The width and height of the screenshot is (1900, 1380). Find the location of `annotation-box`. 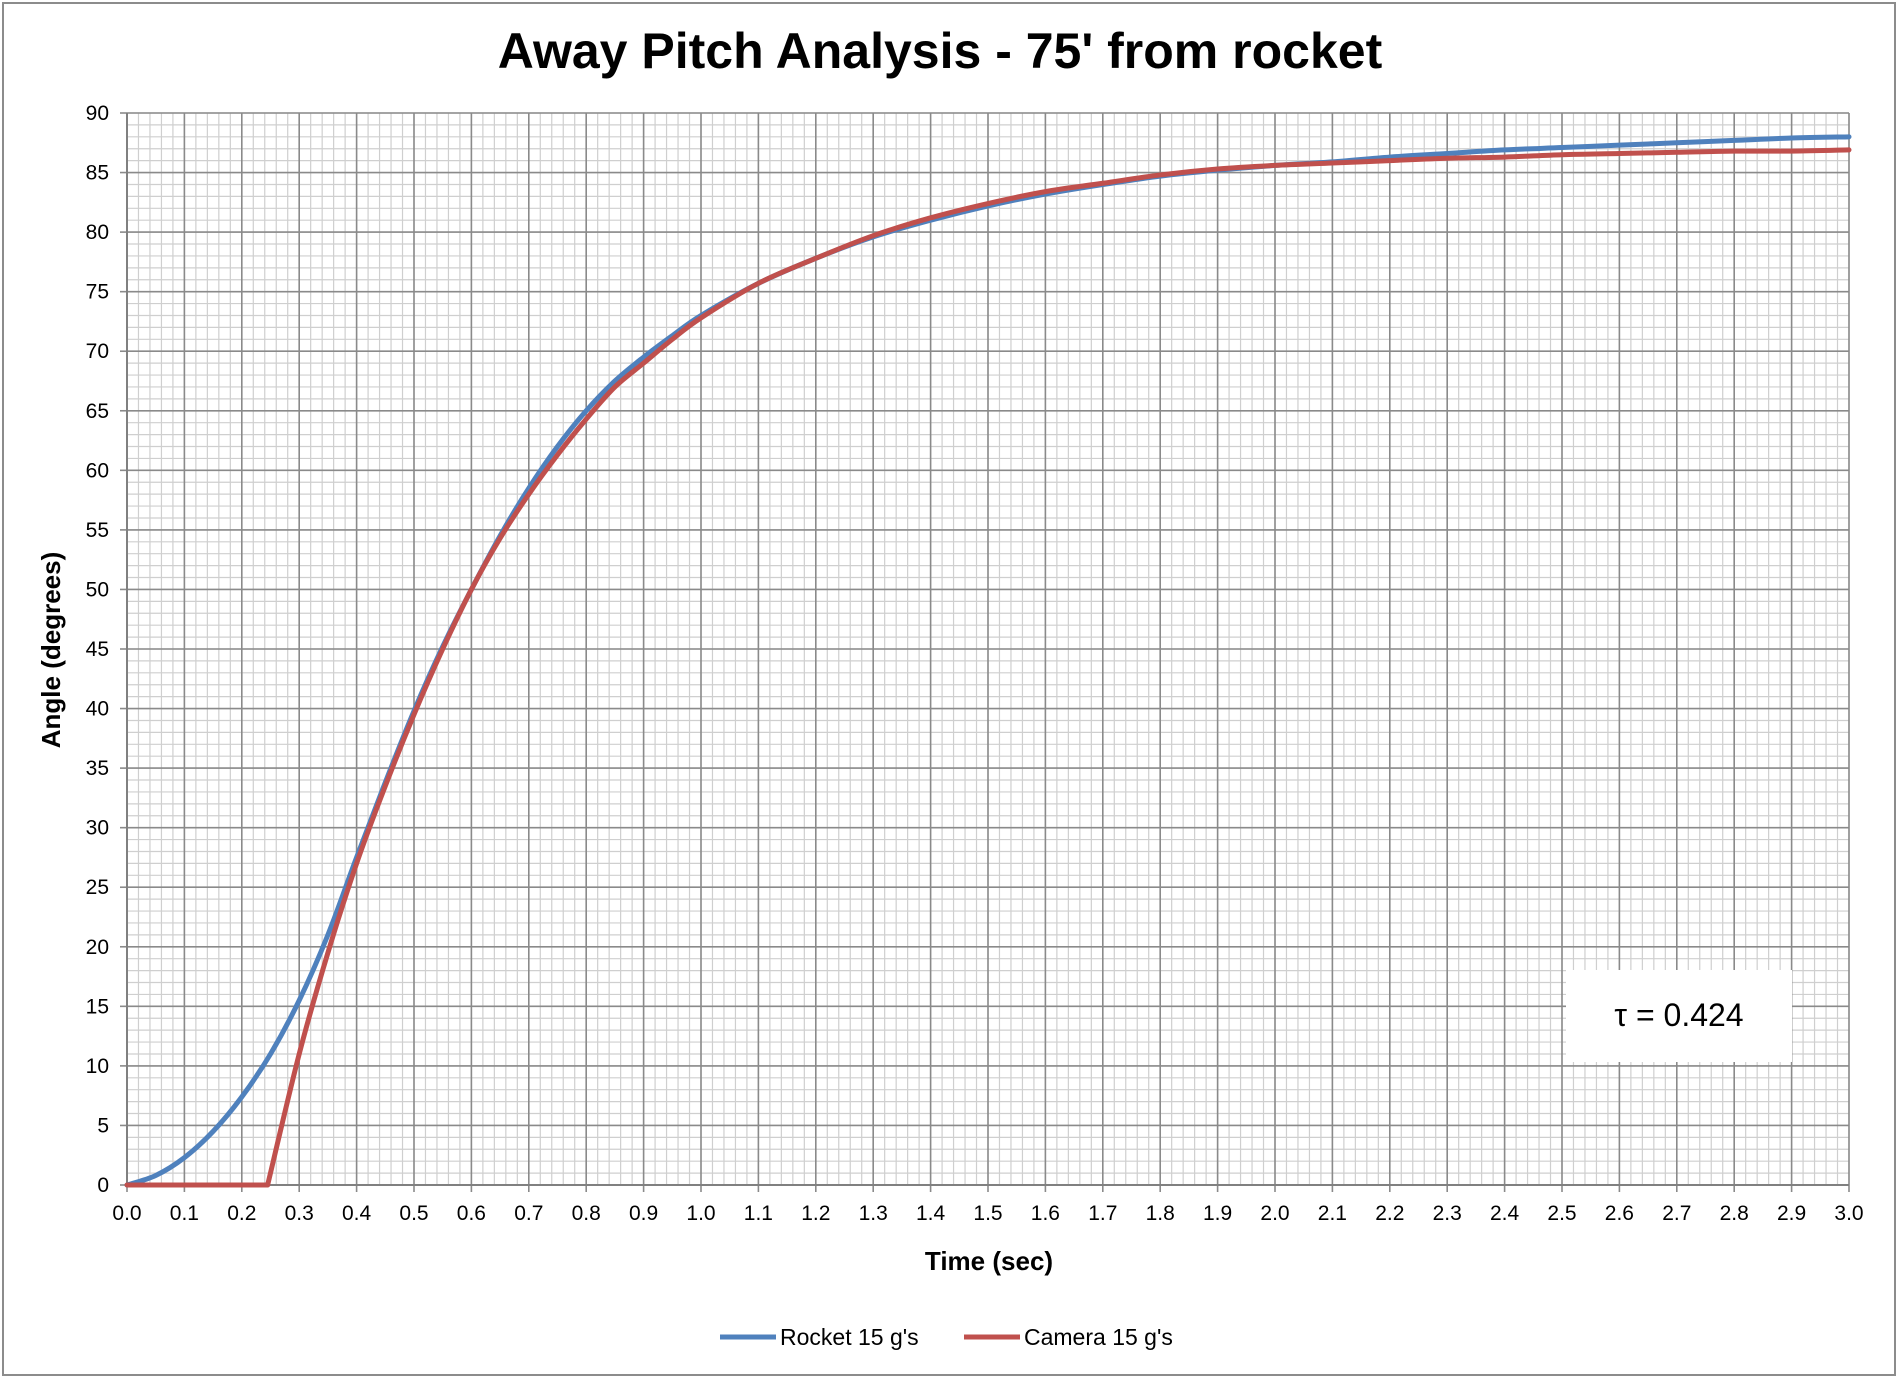

annotation-box is located at coordinates (1679, 1016).